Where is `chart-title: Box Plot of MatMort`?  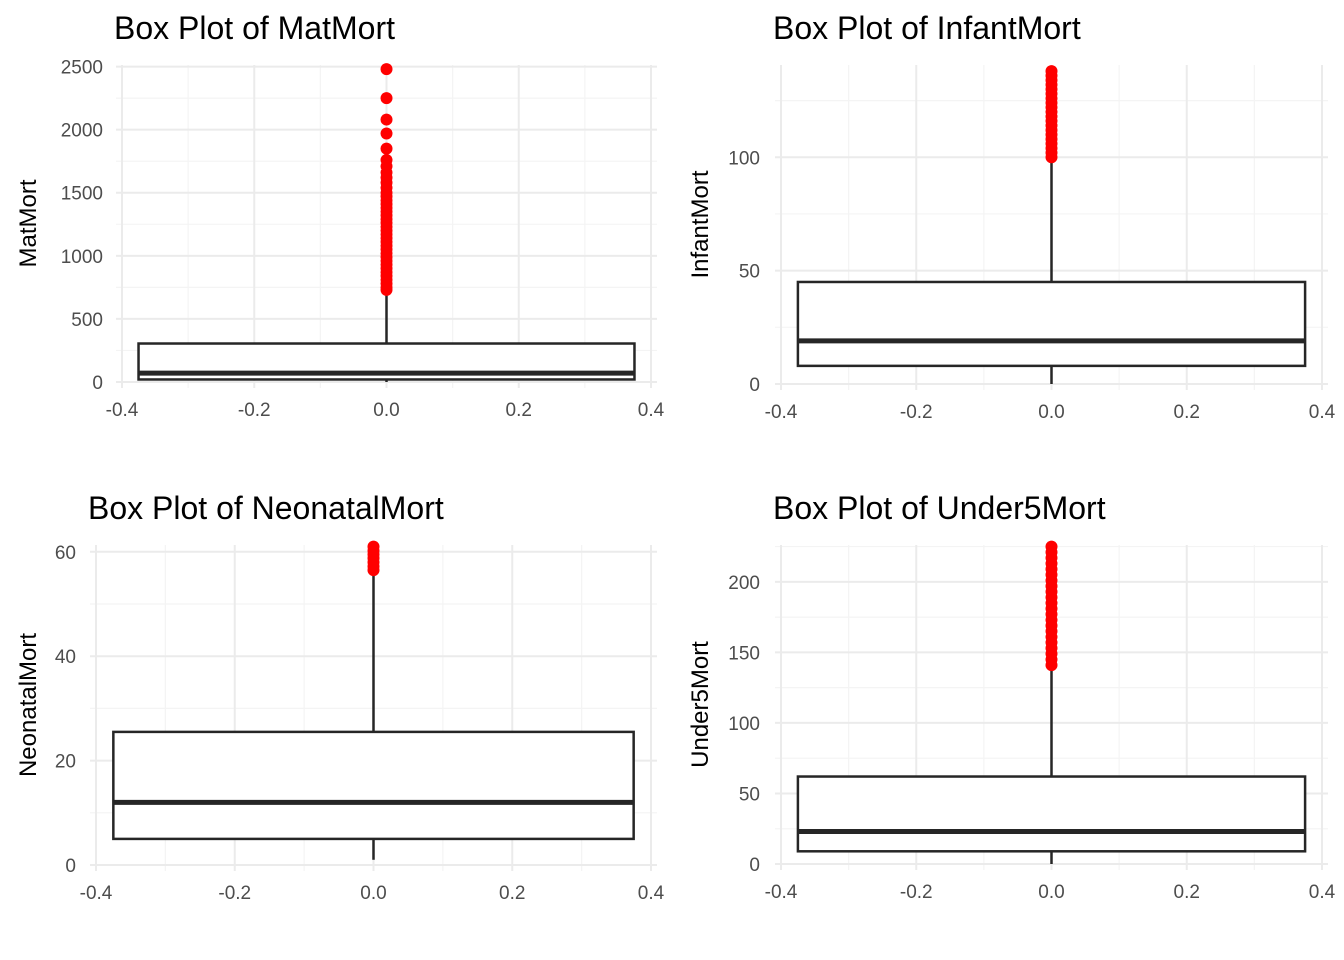
chart-title: Box Plot of MatMort is located at coordinates (254, 28).